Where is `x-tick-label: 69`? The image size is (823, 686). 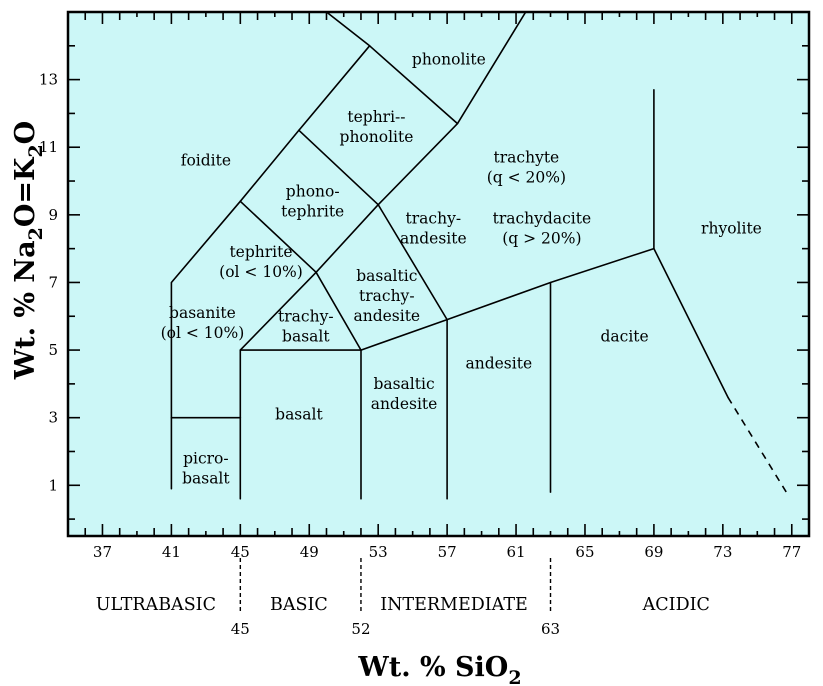
x-tick-label: 69 is located at coordinates (653, 552).